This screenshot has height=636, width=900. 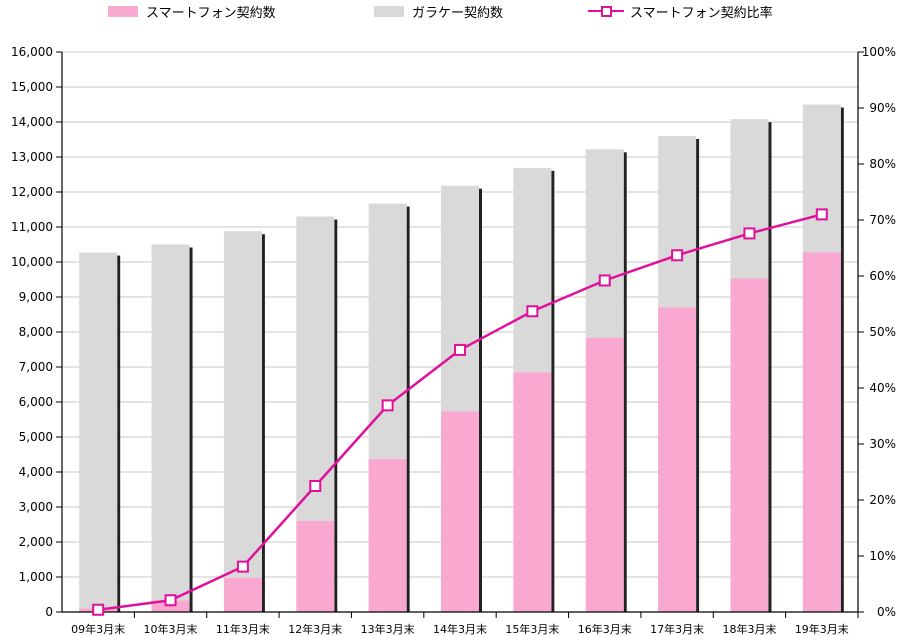 What do you see at coordinates (882, 108) in the screenshot?
I see `y-right-tick-label: 90%` at bounding box center [882, 108].